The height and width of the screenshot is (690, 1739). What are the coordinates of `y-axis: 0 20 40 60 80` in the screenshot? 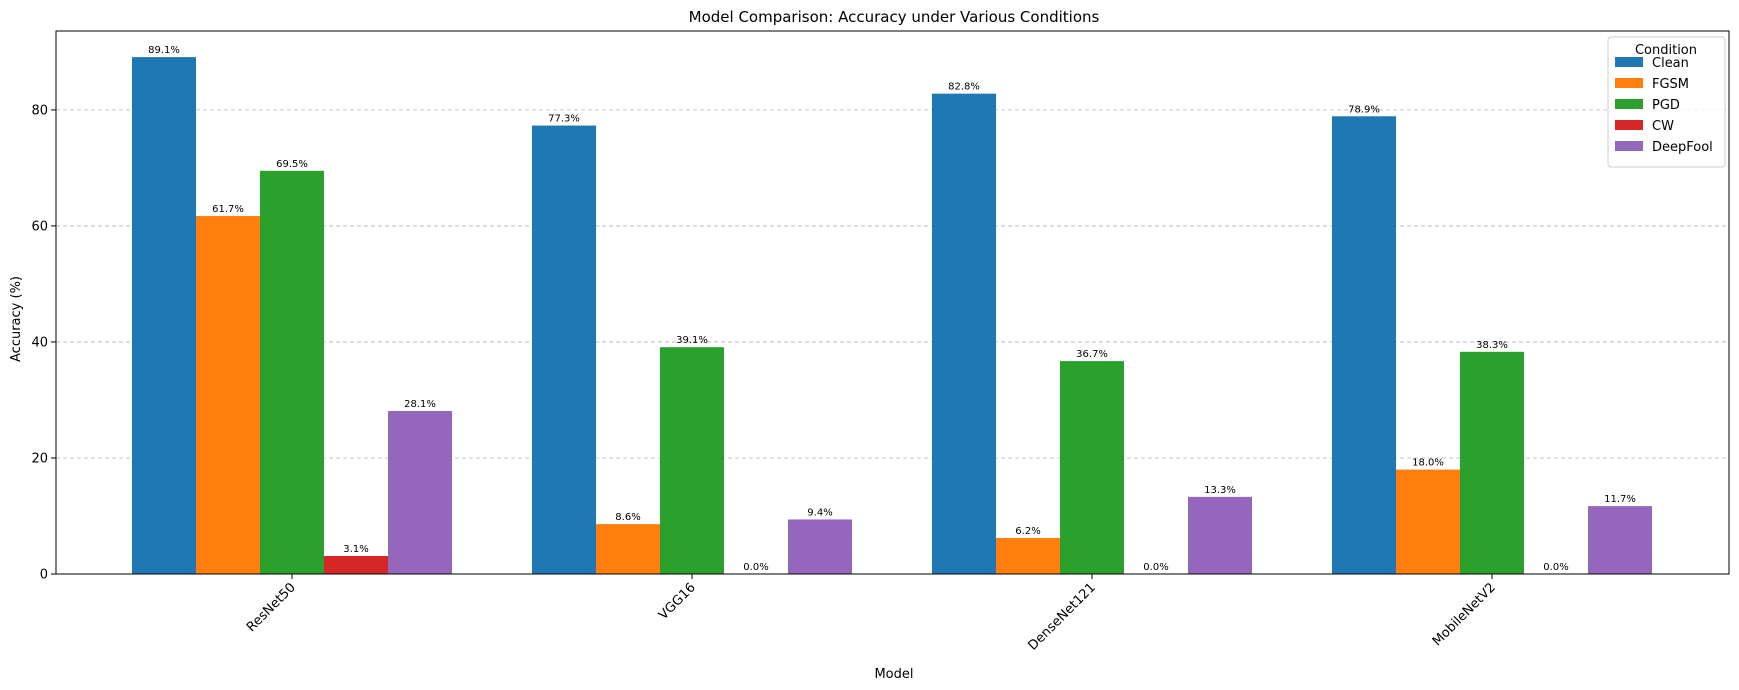 It's located at (43, 343).